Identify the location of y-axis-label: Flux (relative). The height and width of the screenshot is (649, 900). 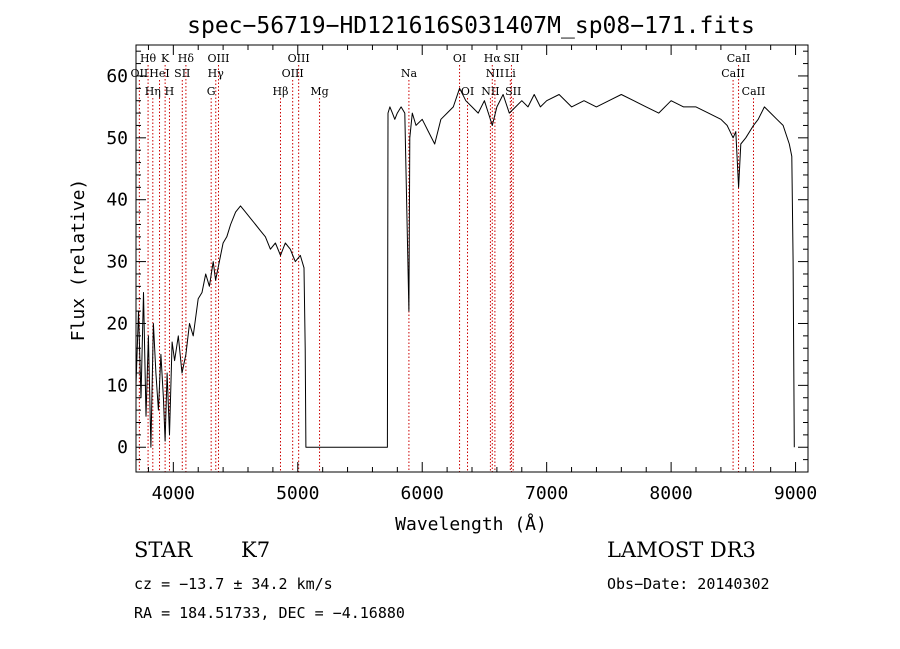
(78, 260).